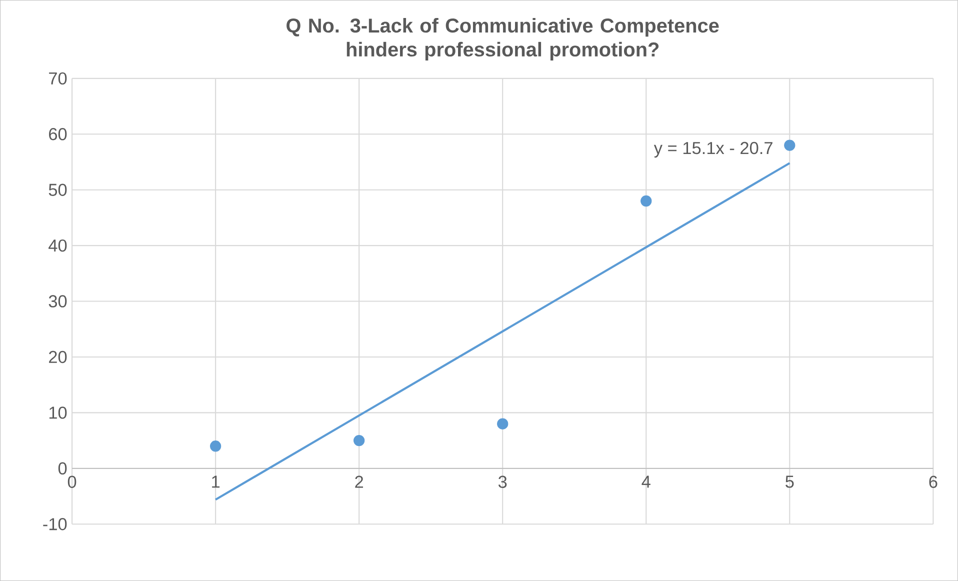 This screenshot has width=958, height=581. I want to click on annotation: y = 15.1x - 20.7, so click(713, 150).